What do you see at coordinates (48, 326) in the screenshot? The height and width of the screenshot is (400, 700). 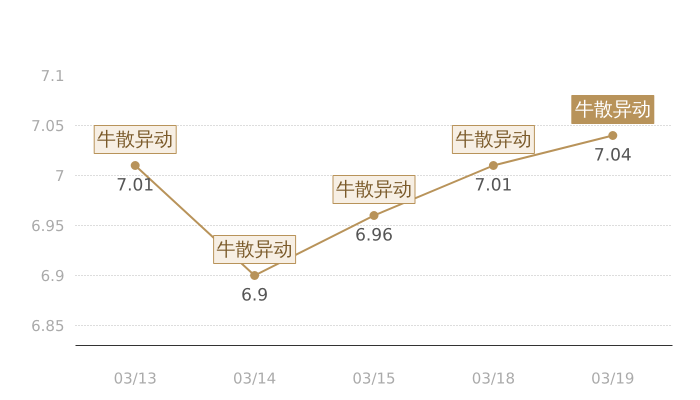 I see `y-tick-label: 6.85` at bounding box center [48, 326].